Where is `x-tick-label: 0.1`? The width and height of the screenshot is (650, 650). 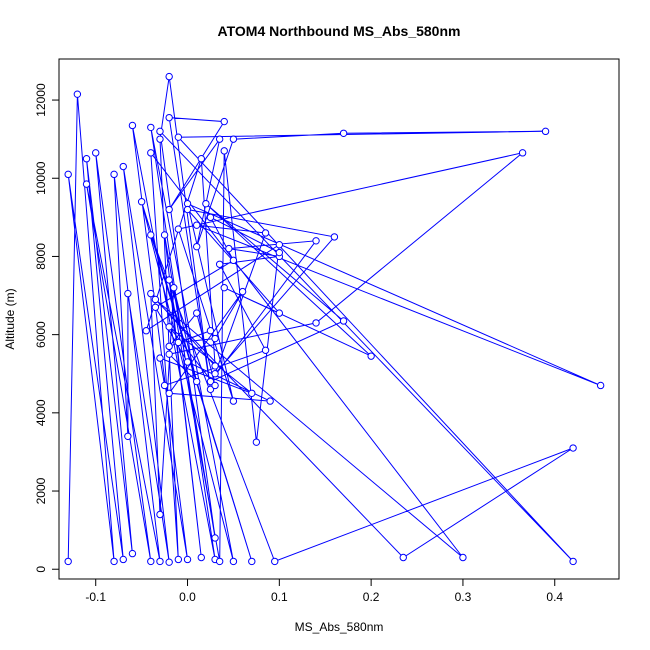 x-tick-label: 0.1 is located at coordinates (279, 597).